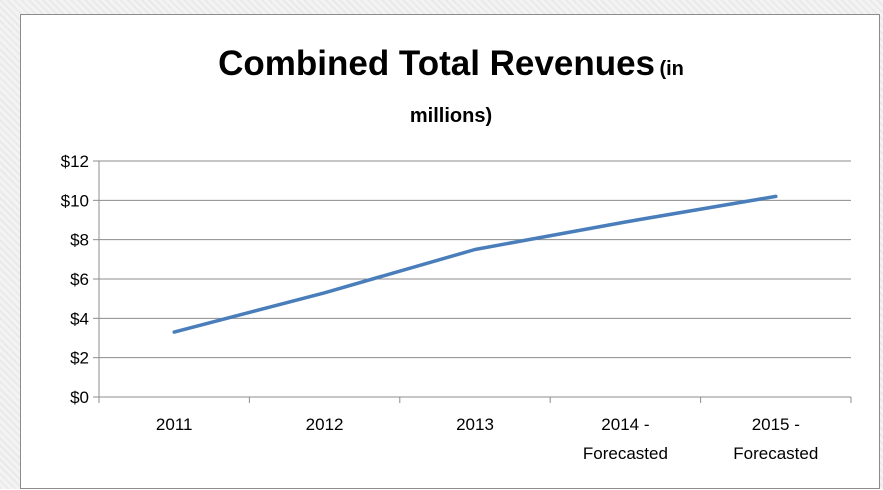 The height and width of the screenshot is (490, 883). I want to click on y-tick-labels: $0 $2 $4 $6 $8 $10 $12, so click(75, 279).